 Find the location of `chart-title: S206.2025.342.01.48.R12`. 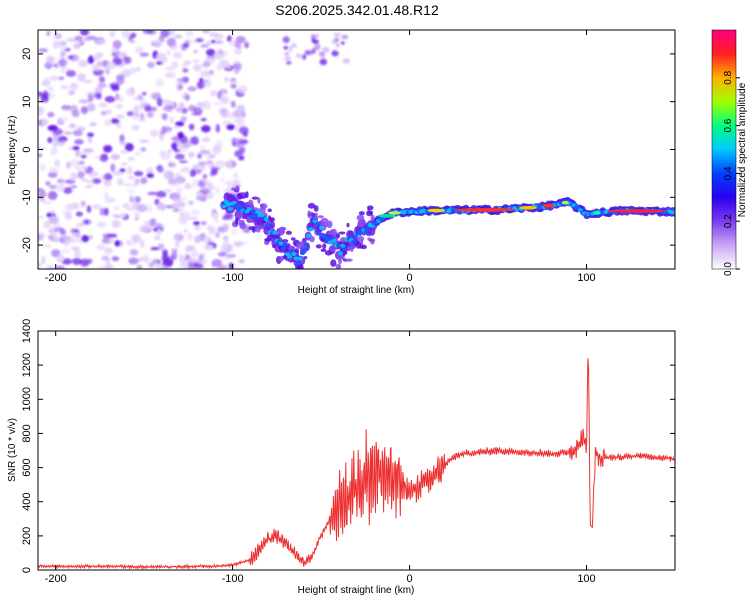

chart-title: S206.2025.342.01.48.R12 is located at coordinates (357, 10).